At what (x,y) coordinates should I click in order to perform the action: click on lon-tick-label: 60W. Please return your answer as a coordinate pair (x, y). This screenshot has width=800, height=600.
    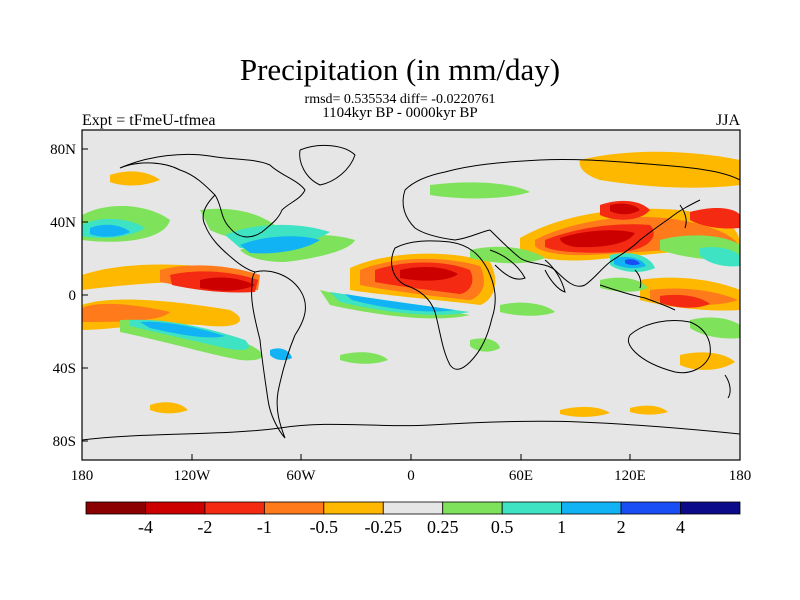
    Looking at the image, I should click on (301, 476).